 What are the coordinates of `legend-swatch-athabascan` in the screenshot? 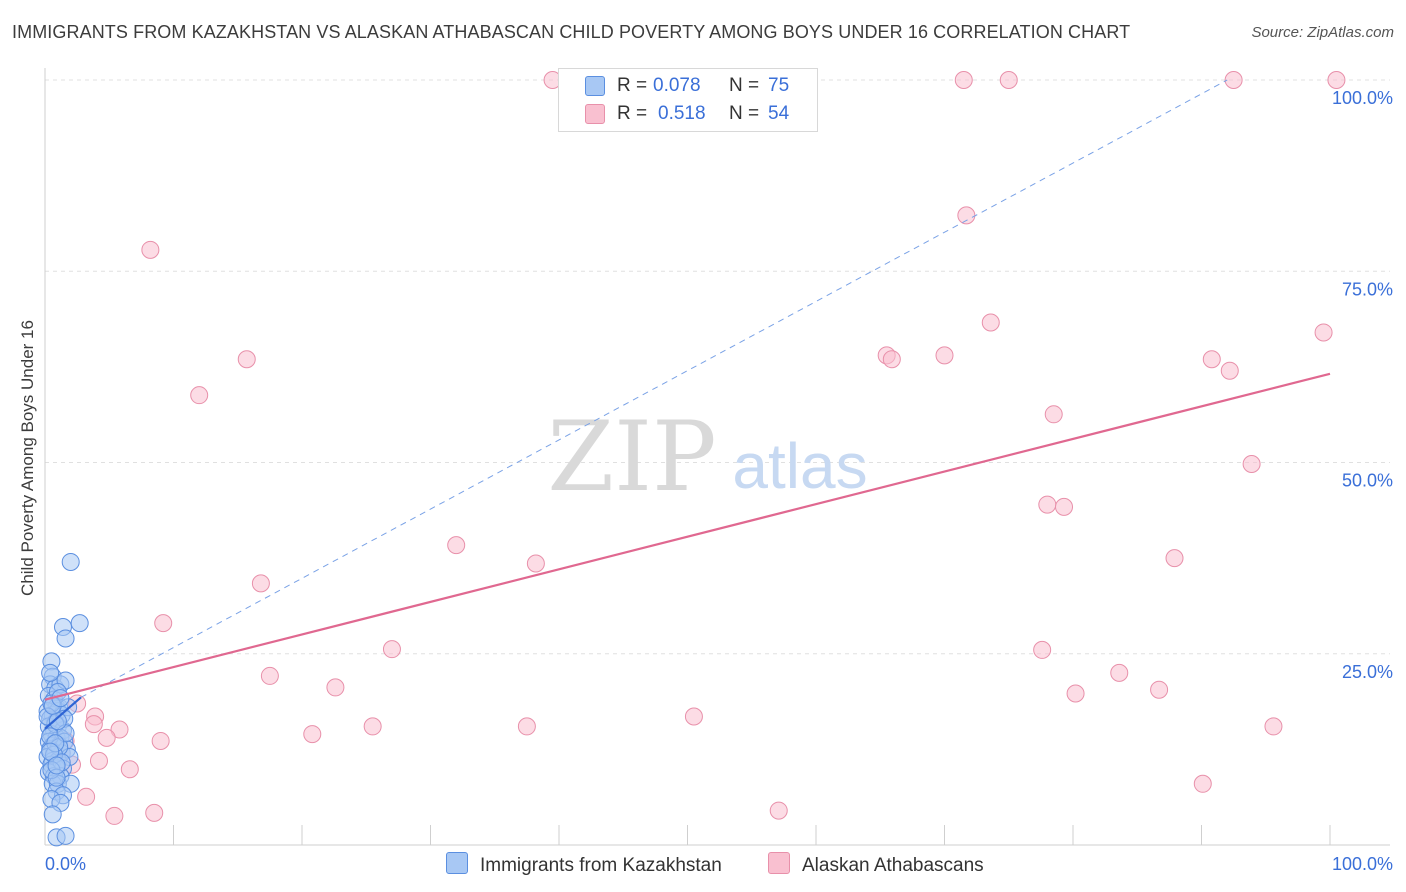 It's located at (595, 114).